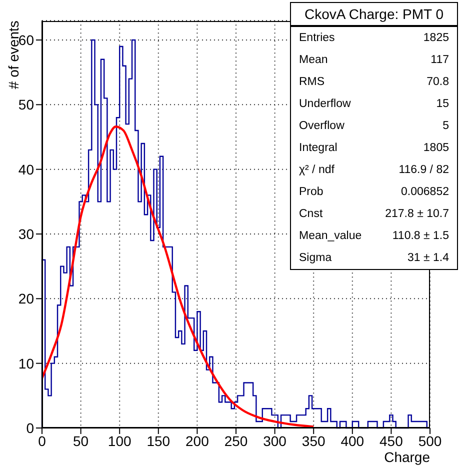 The height and width of the screenshot is (466, 465). I want to click on annotation: Mean, so click(313, 60).